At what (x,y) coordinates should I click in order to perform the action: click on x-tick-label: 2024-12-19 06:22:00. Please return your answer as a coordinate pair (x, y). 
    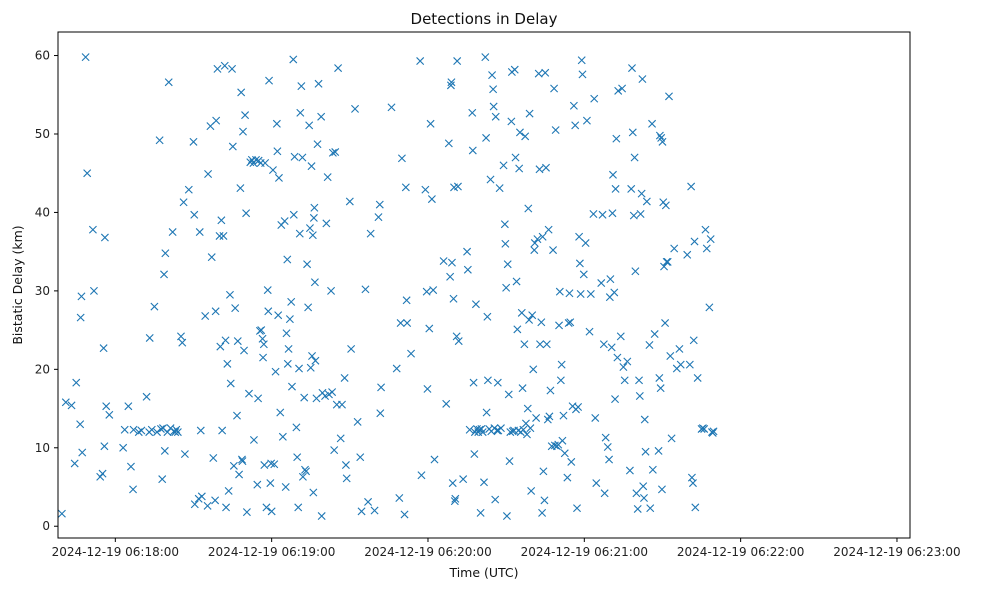
    Looking at the image, I should click on (740, 552).